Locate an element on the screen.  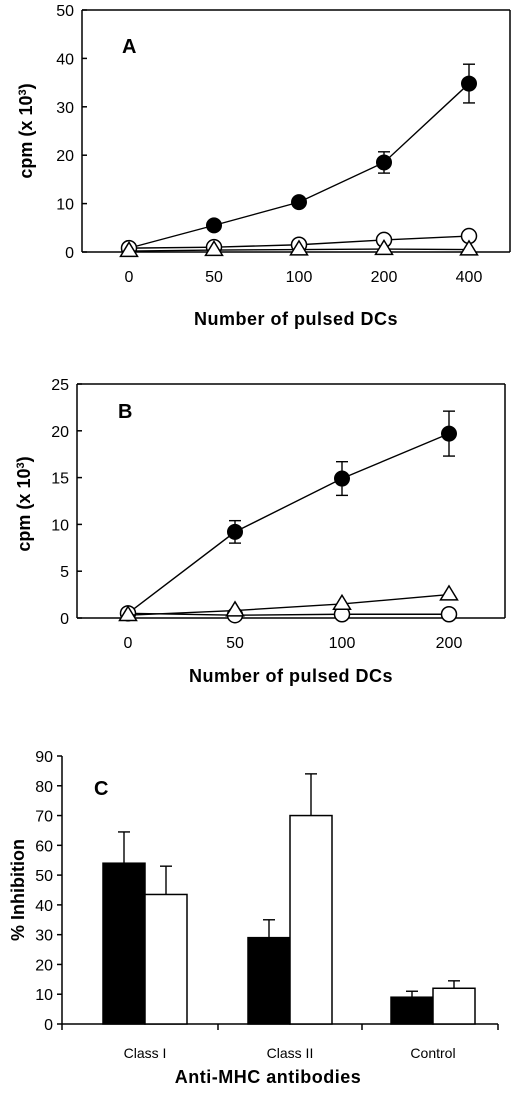
x-tick-label: Class II is located at coordinates (290, 1053).